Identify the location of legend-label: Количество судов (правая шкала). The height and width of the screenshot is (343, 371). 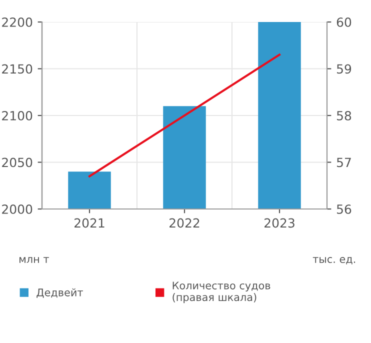
(221, 293).